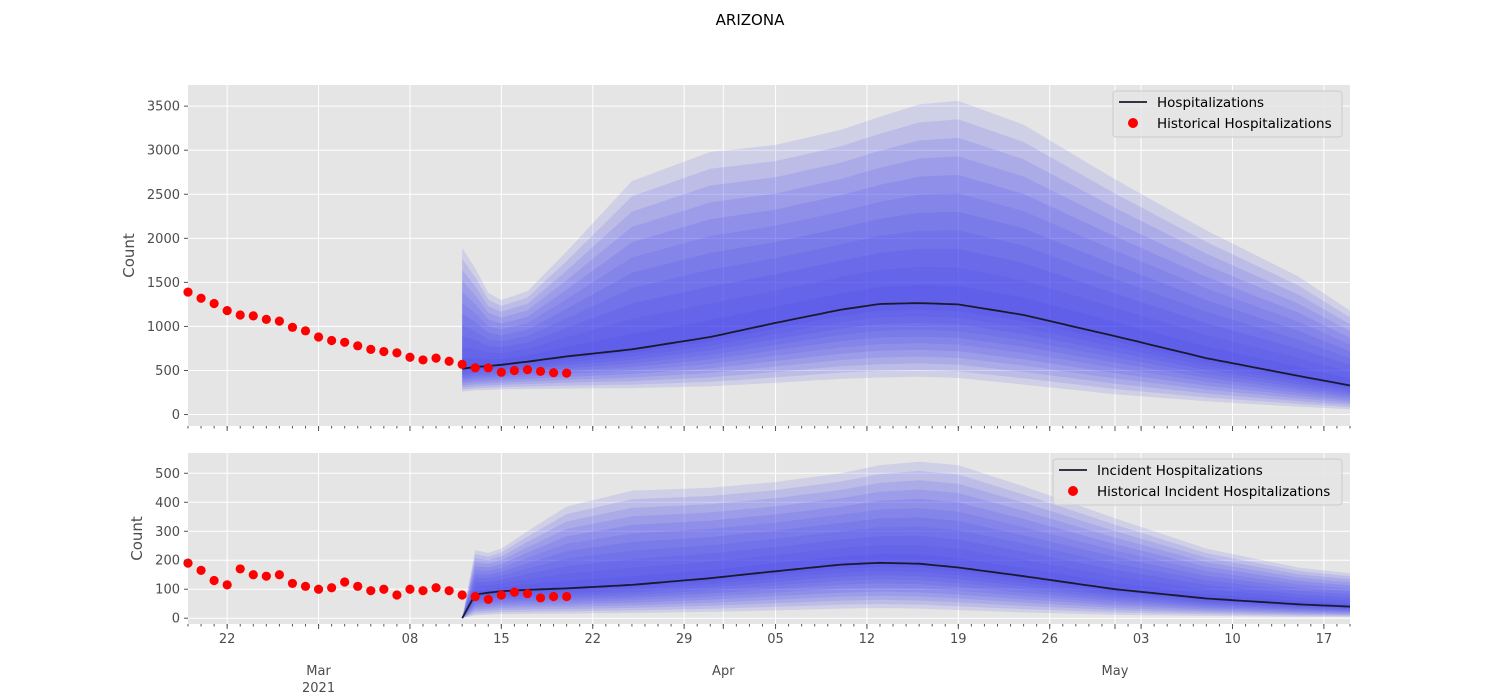 Image resolution: width=1500 pixels, height=700 pixels. What do you see at coordinates (958, 639) in the screenshot?
I see `x-tick-label: 19` at bounding box center [958, 639].